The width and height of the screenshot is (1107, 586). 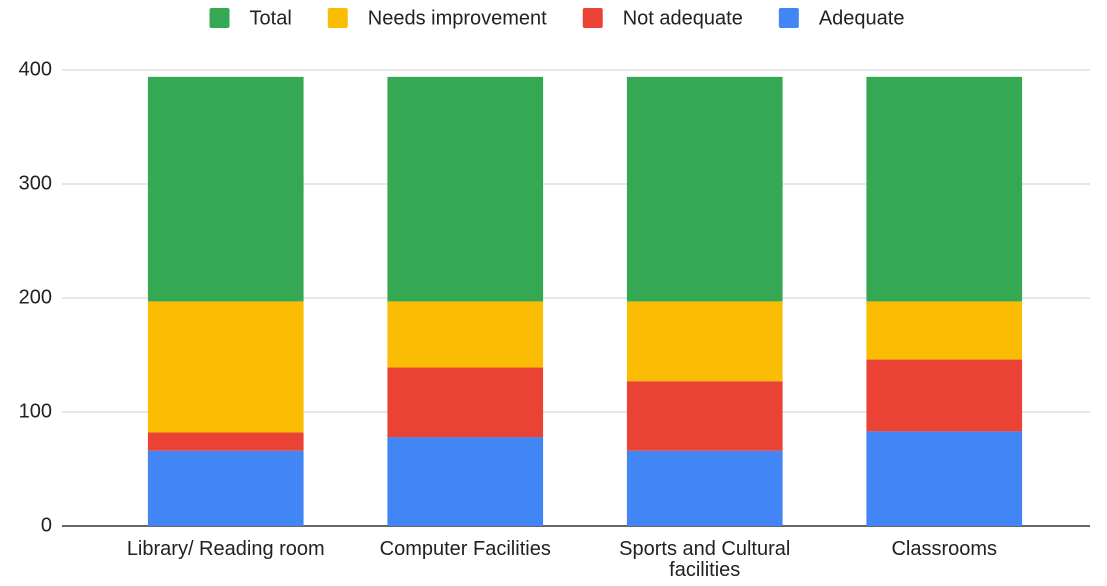 What do you see at coordinates (35, 411) in the screenshot?
I see `y-tick-label: 100` at bounding box center [35, 411].